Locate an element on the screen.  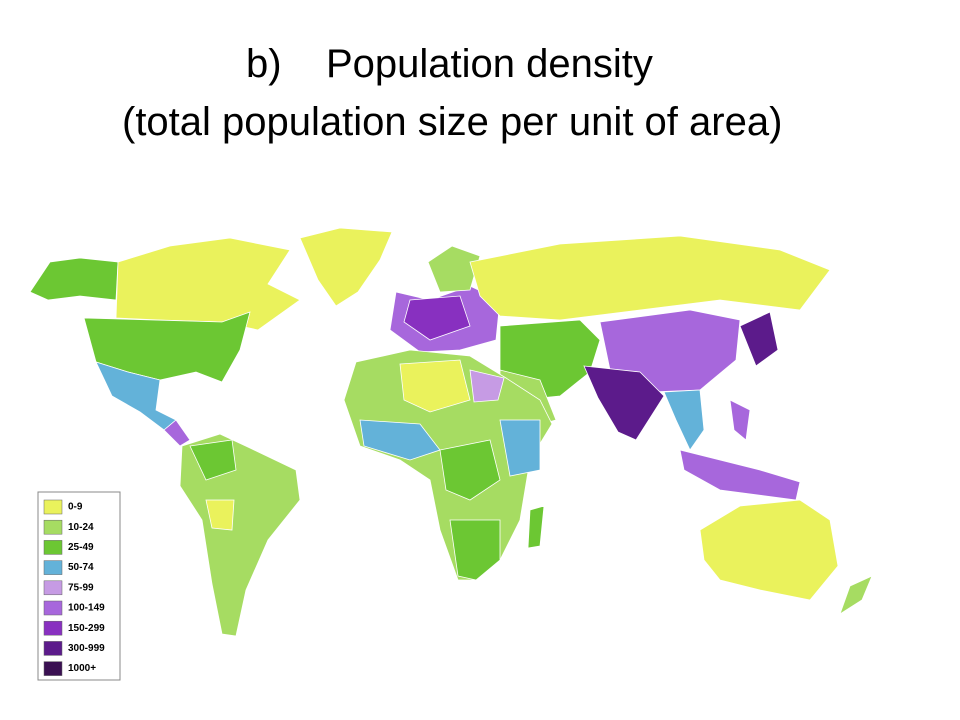
legend-label: 1000+ is located at coordinates (82, 668).